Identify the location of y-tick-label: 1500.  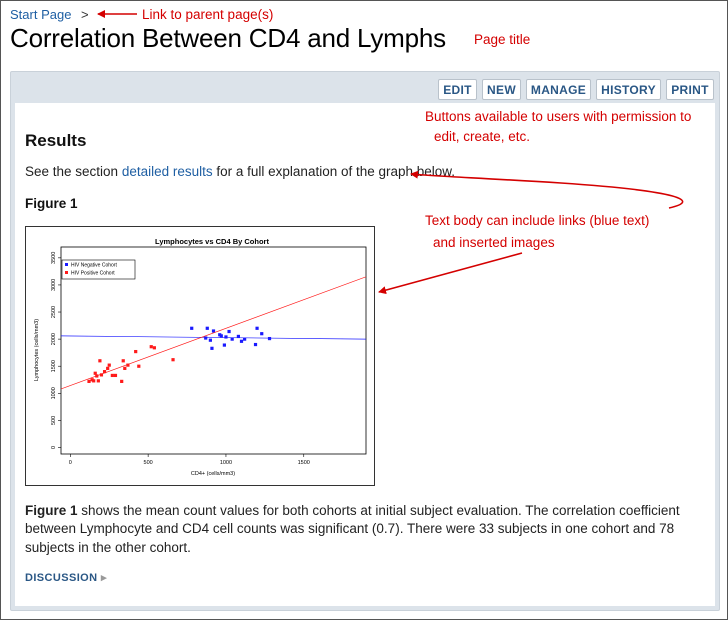
(54, 366).